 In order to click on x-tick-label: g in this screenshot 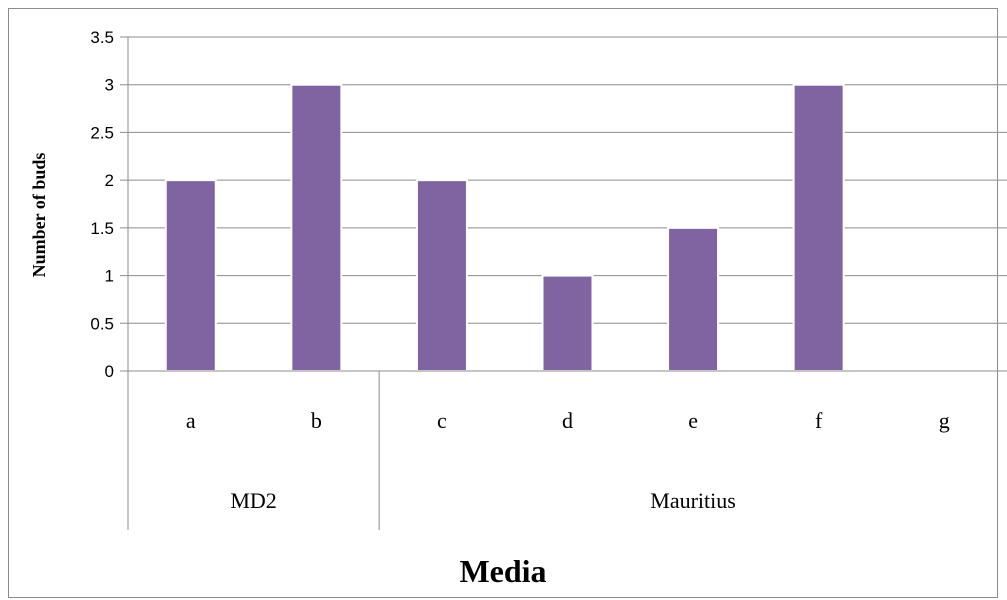, I will do `click(944, 420)`.